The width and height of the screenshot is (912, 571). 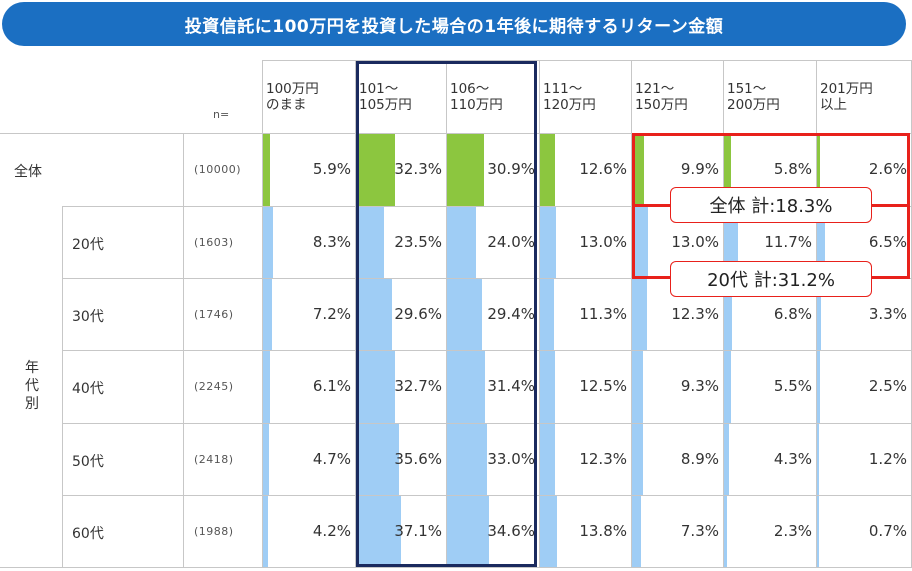 What do you see at coordinates (331, 169) in the screenshot?
I see `value-label: 5.9%` at bounding box center [331, 169].